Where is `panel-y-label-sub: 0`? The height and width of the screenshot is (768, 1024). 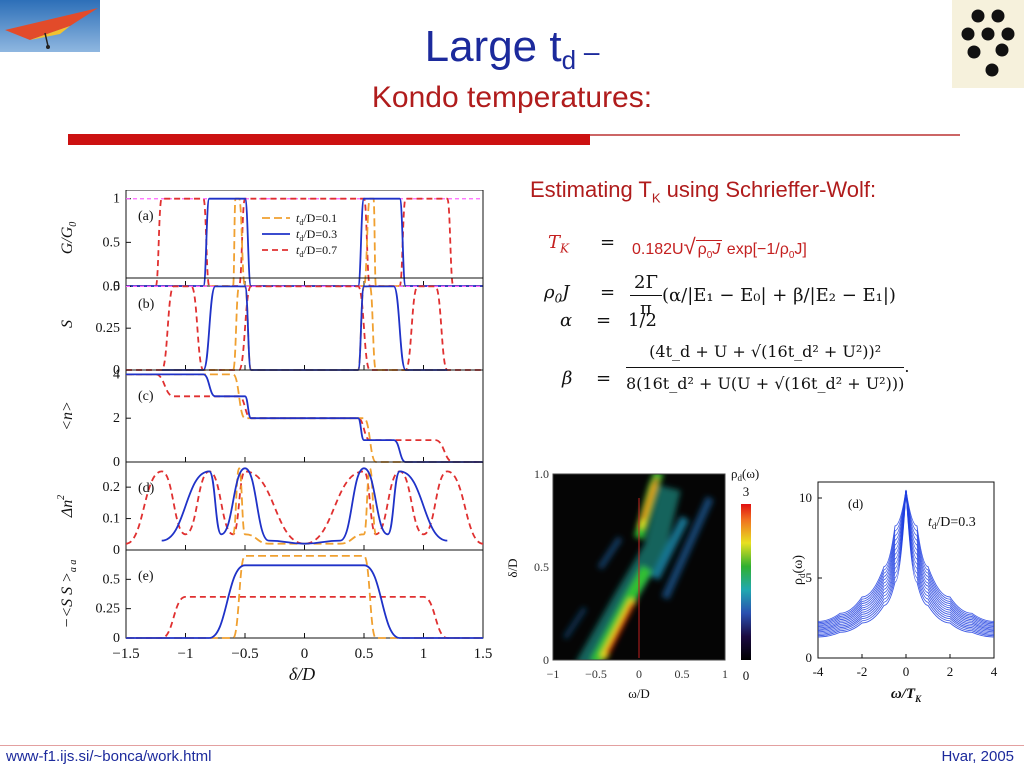
panel-y-label-sub: 0 is located at coordinates (73, 224).